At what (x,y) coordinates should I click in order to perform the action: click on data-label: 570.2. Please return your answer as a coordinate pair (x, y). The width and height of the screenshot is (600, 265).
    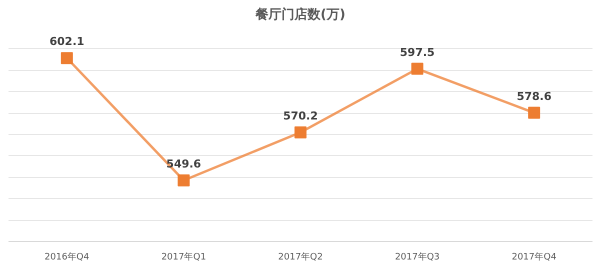
    Looking at the image, I should click on (300, 115).